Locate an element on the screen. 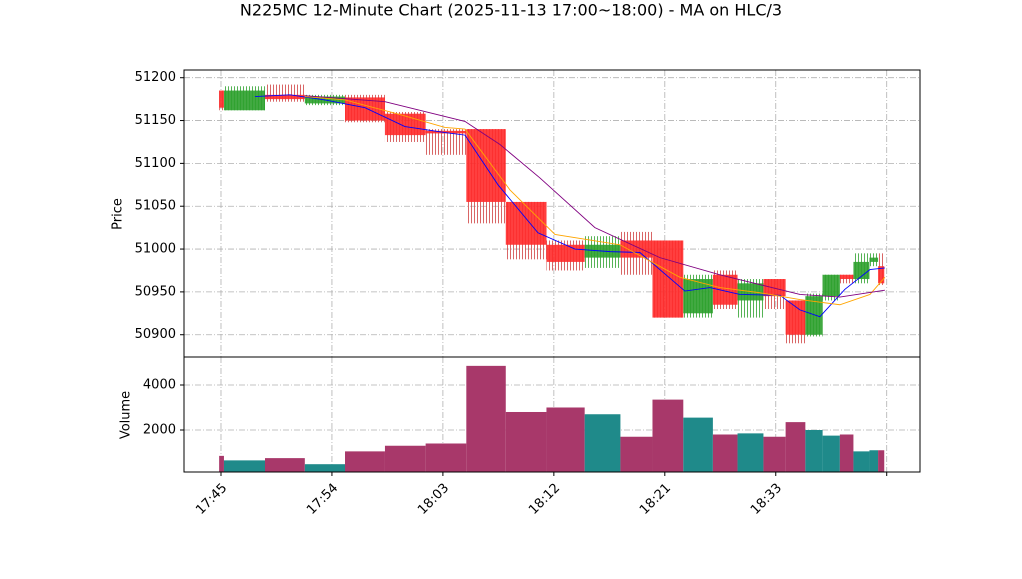  y-tick-label: 50950 is located at coordinates (155, 291).